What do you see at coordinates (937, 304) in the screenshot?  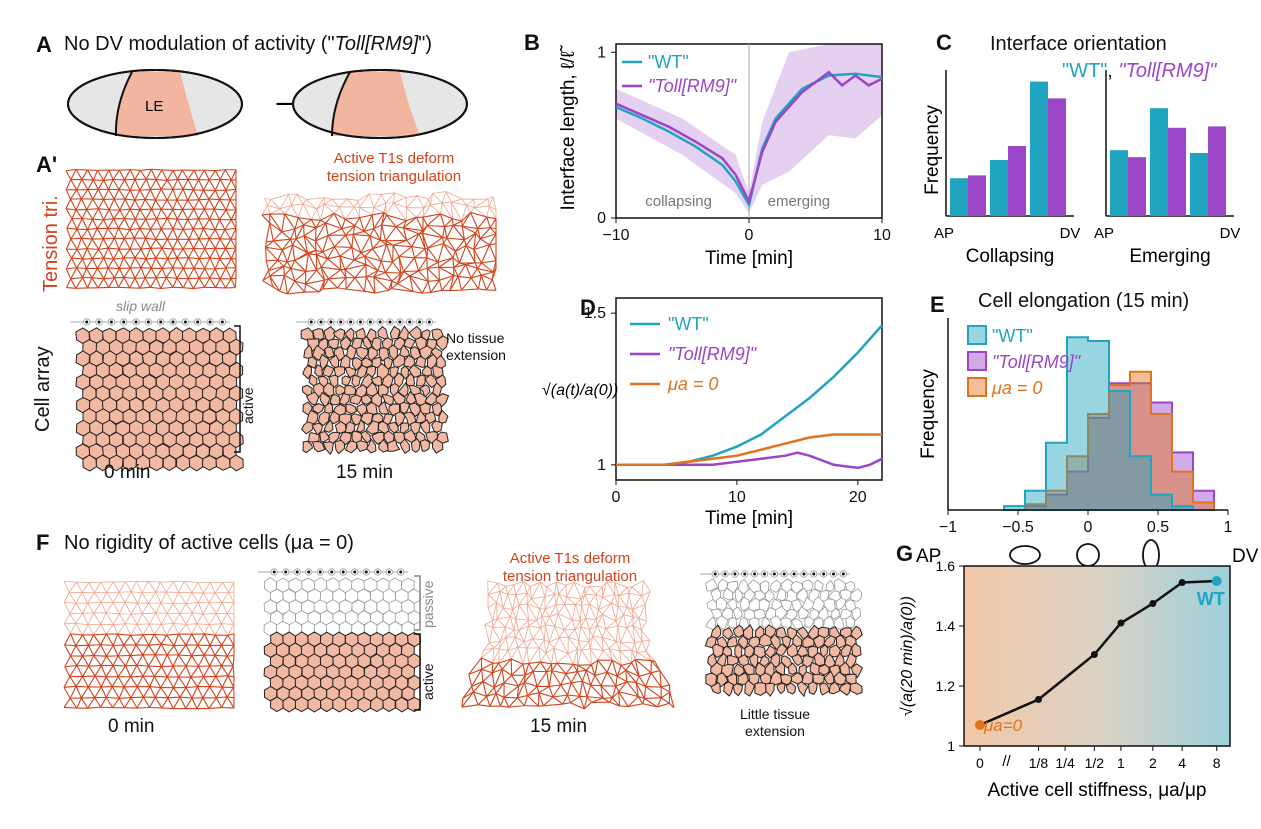 I see `panel-e-label: E` at bounding box center [937, 304].